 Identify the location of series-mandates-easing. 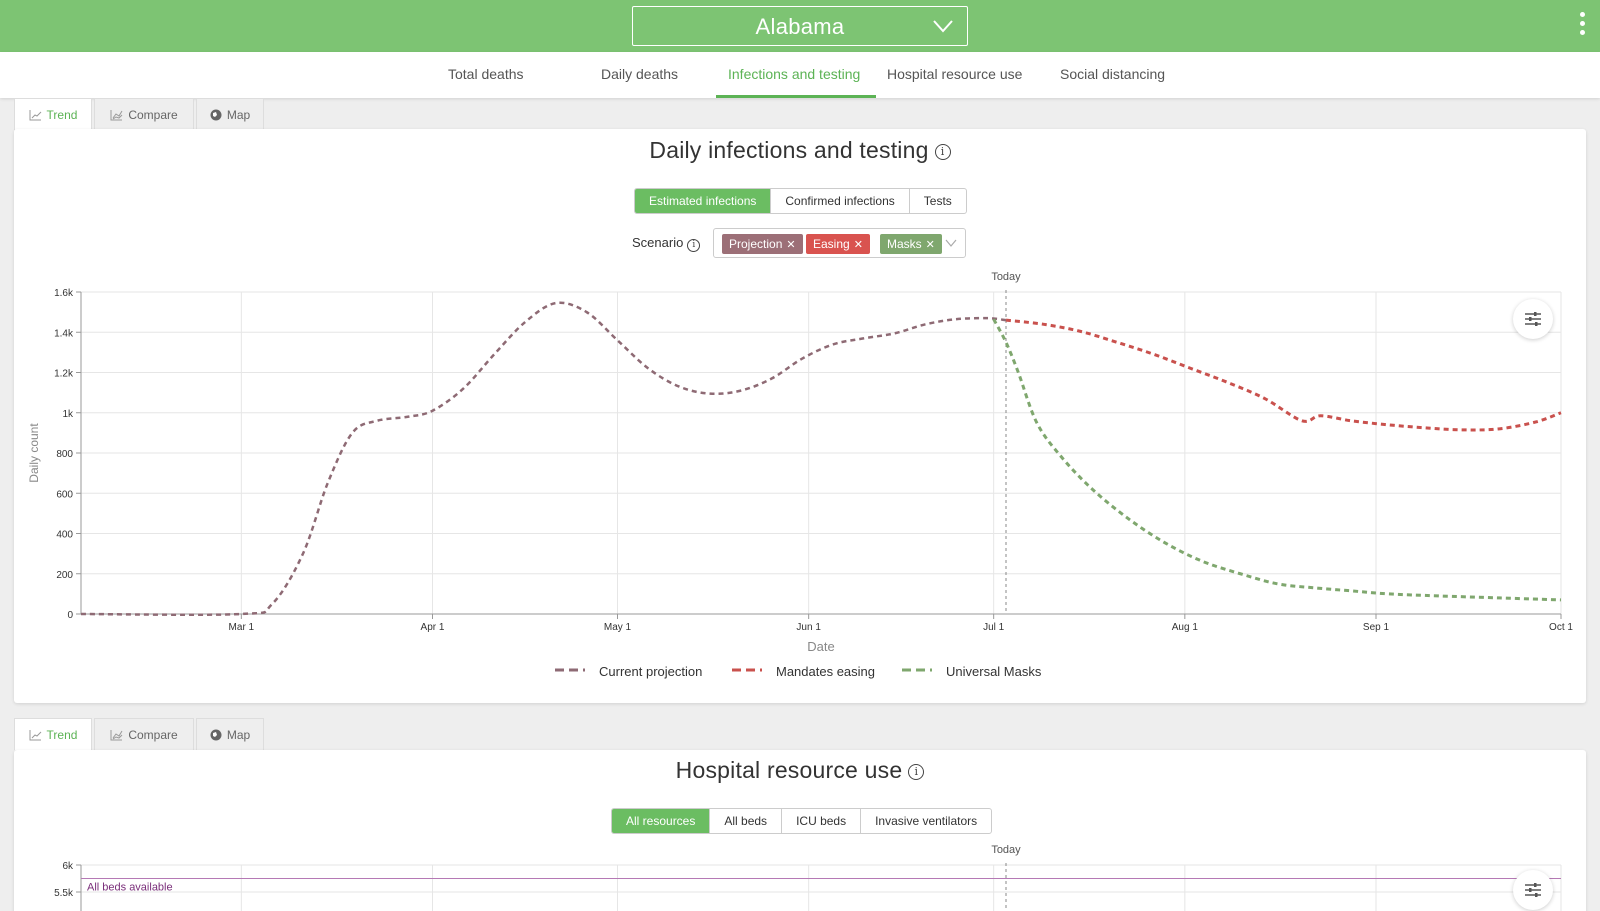
(1283, 375).